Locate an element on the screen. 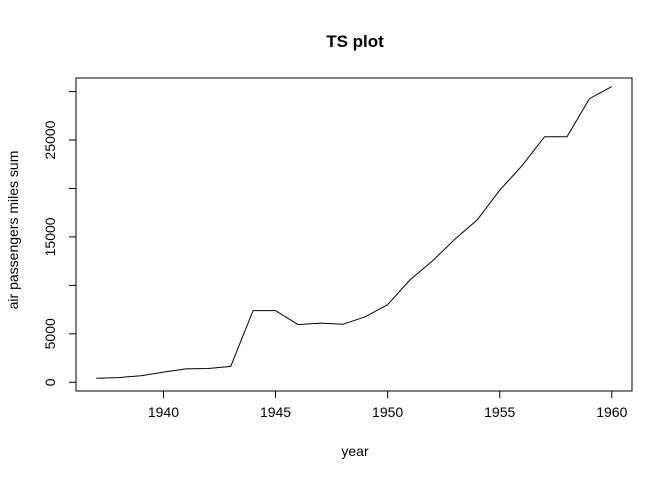 This screenshot has height=480, width=672. x-axis: 1940 1945 1950 1955 1960 is located at coordinates (388, 405).